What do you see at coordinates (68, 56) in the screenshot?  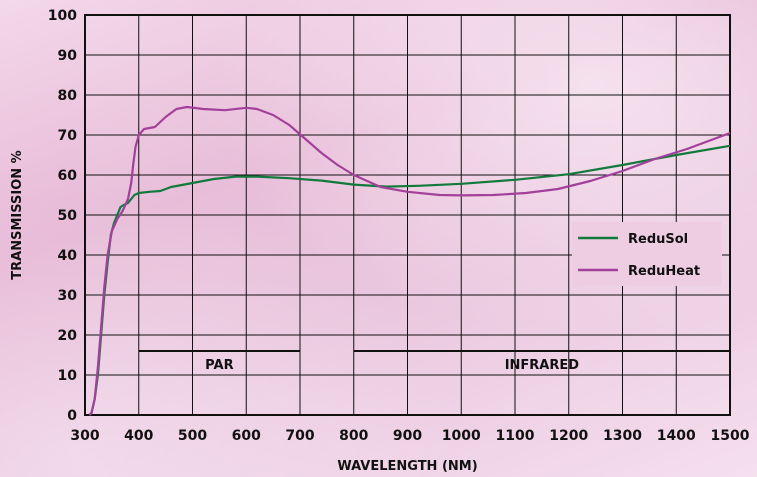 I see `y-tick-label: 90` at bounding box center [68, 56].